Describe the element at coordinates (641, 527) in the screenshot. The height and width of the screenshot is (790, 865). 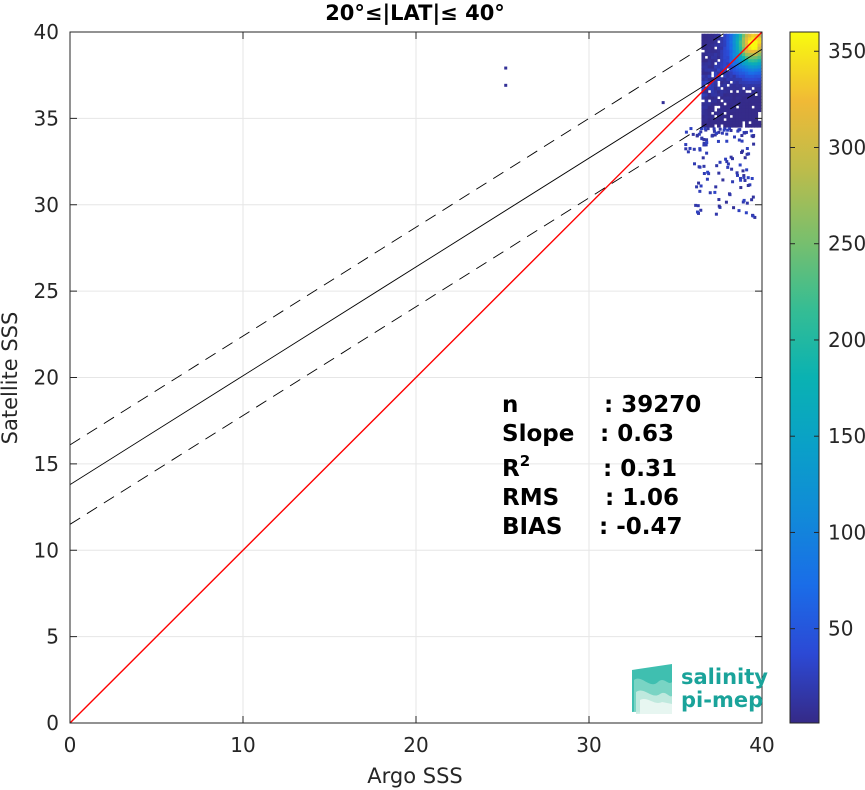
I see `stat-value: : -0.47` at that location.